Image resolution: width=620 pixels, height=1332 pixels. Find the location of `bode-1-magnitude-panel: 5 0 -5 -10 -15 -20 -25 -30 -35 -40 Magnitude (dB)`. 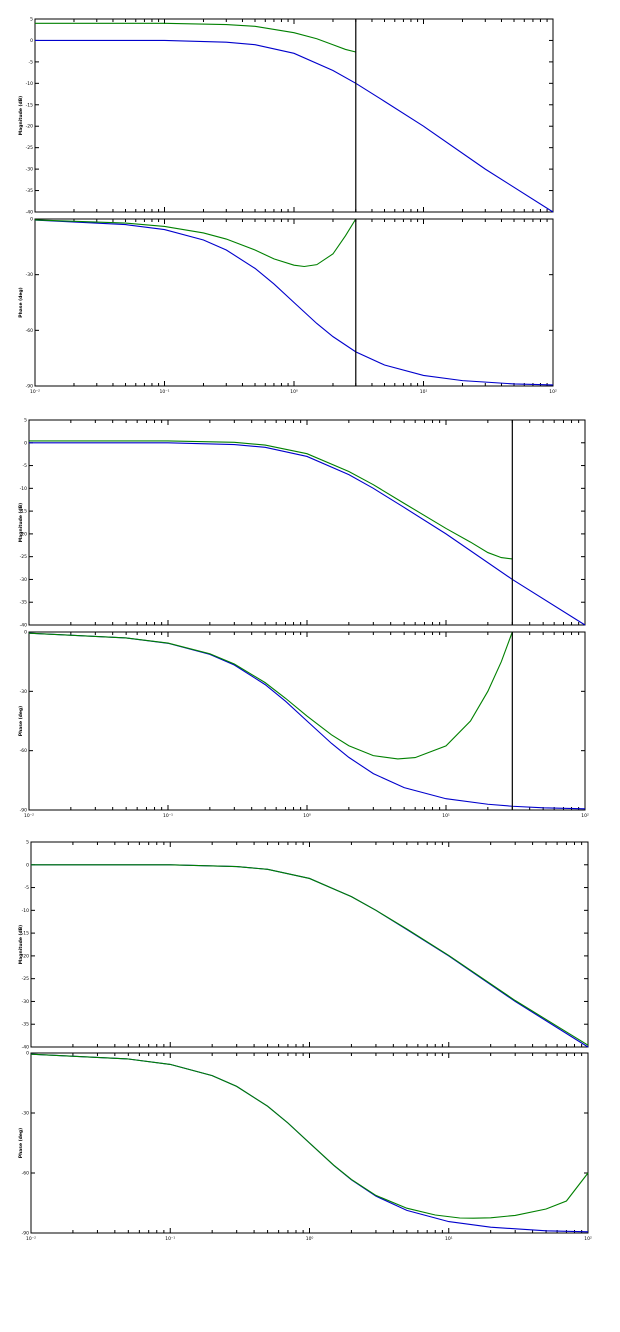

bode-1-magnitude-panel: 5 0 -5 -10 -15 -20 -25 -30 -35 -40 Magnitude (dB) is located at coordinates (286, 116).